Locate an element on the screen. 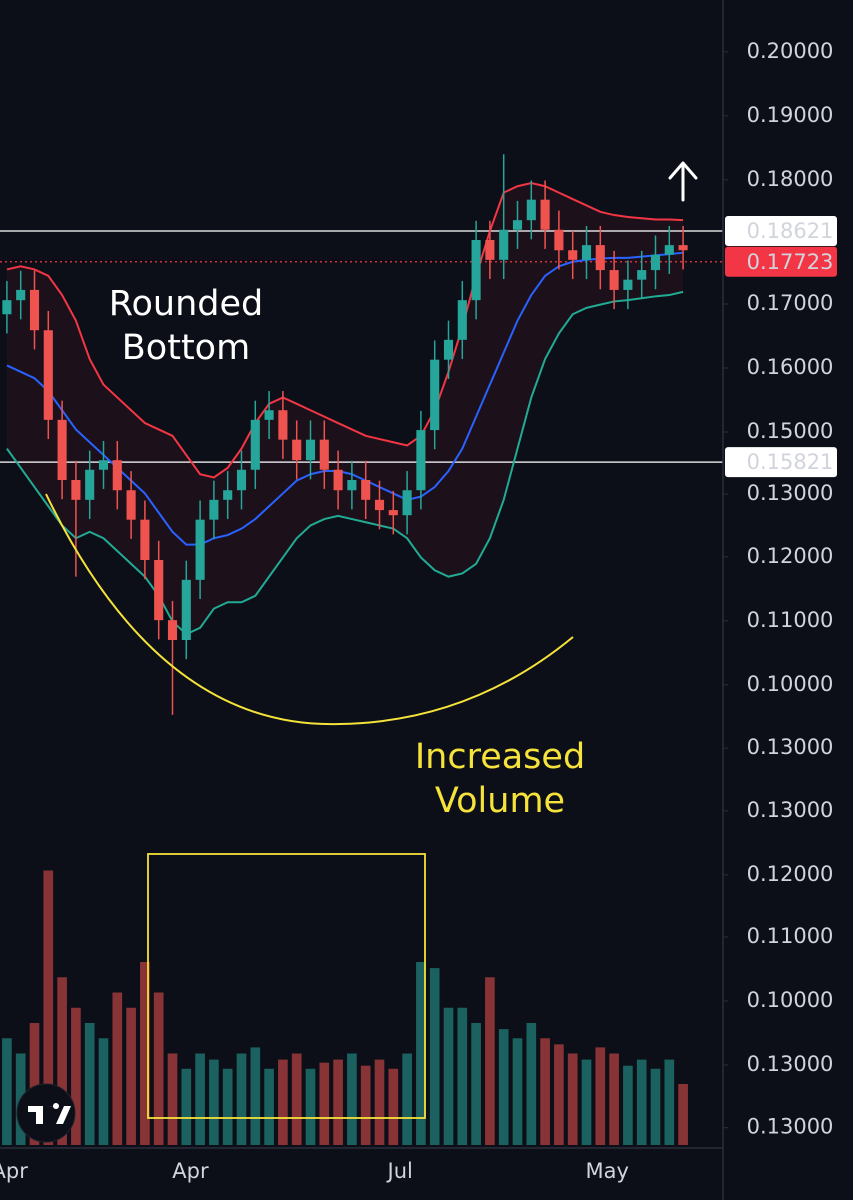 This screenshot has width=853, height=1200. y-tick-label: 0.16000 is located at coordinates (790, 367).